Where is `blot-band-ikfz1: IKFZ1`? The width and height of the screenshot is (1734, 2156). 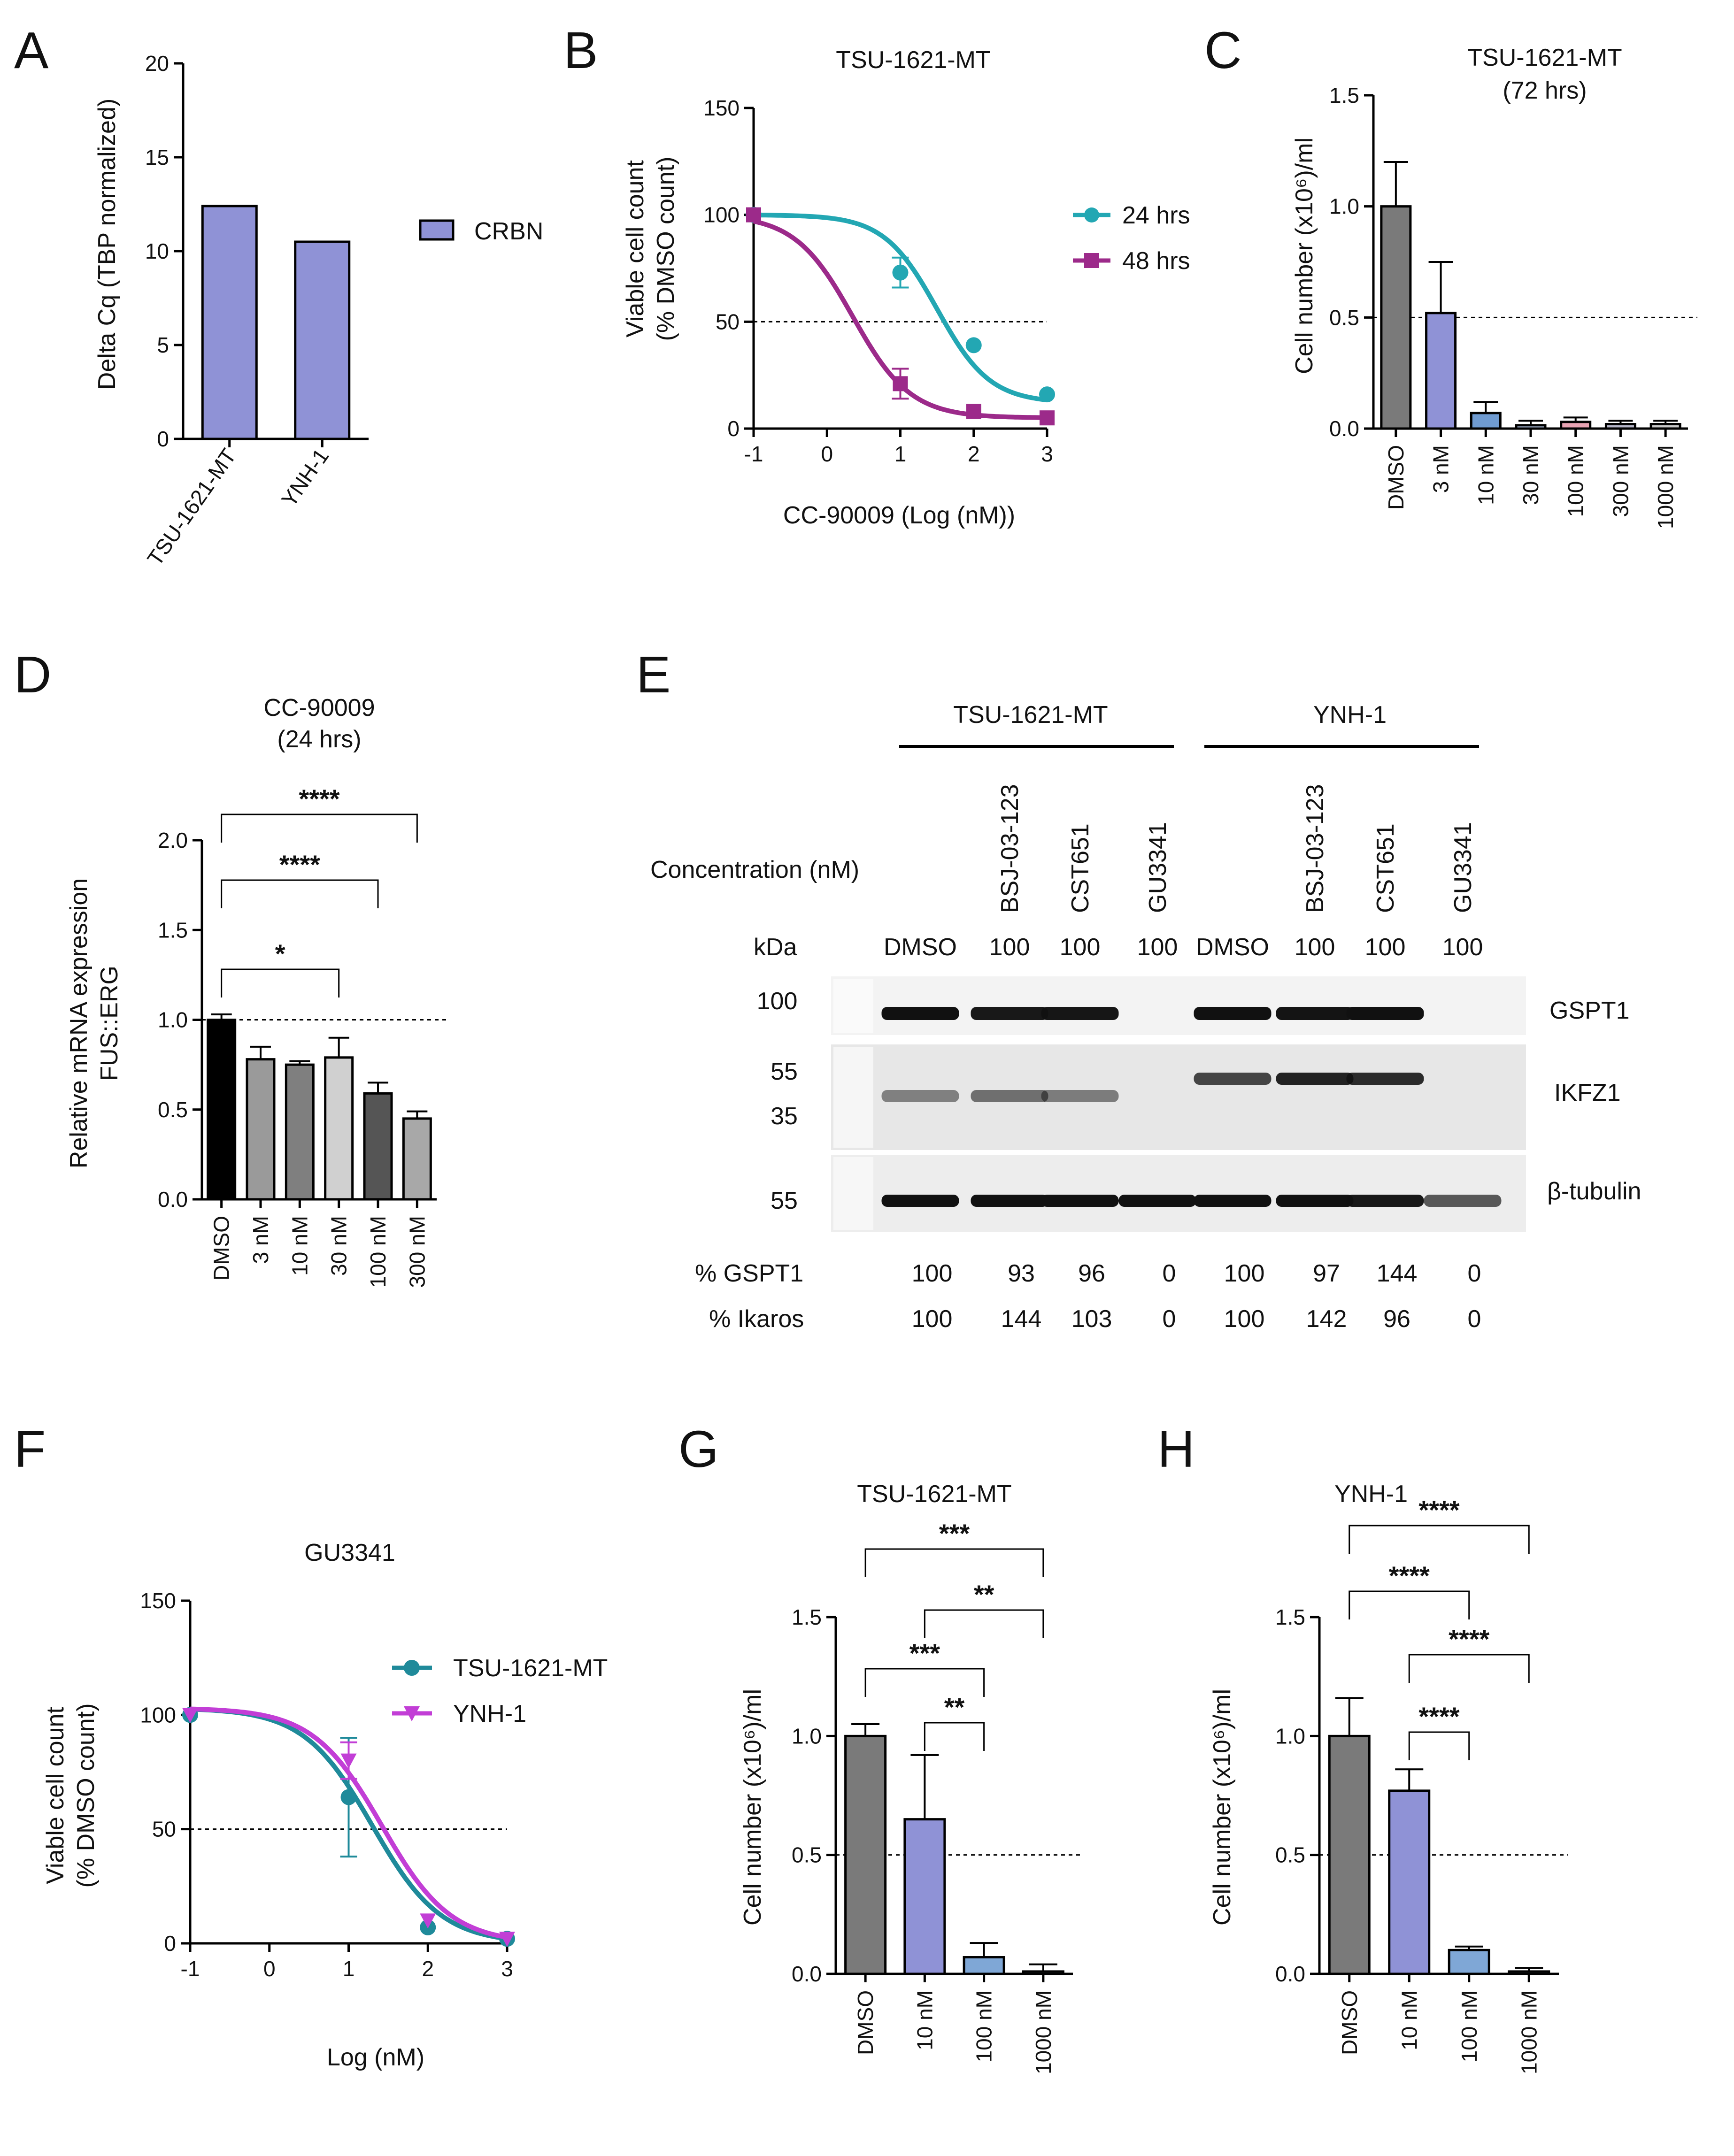
blot-band-ikfz1: IKFZ1 is located at coordinates (1587, 1092).